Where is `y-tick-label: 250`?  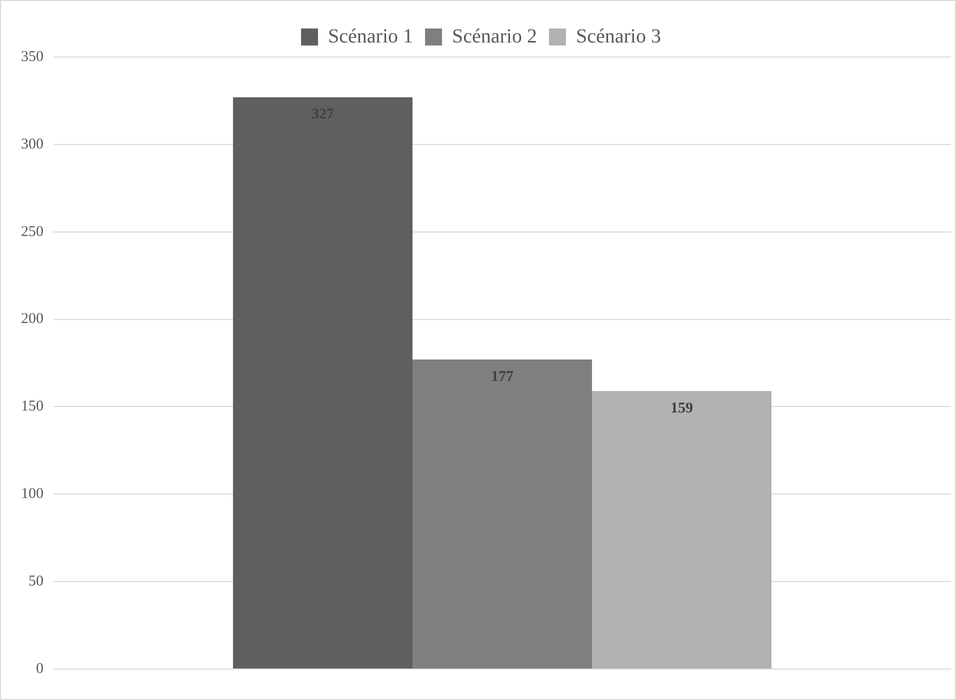
y-tick-label: 250 is located at coordinates (32, 232).